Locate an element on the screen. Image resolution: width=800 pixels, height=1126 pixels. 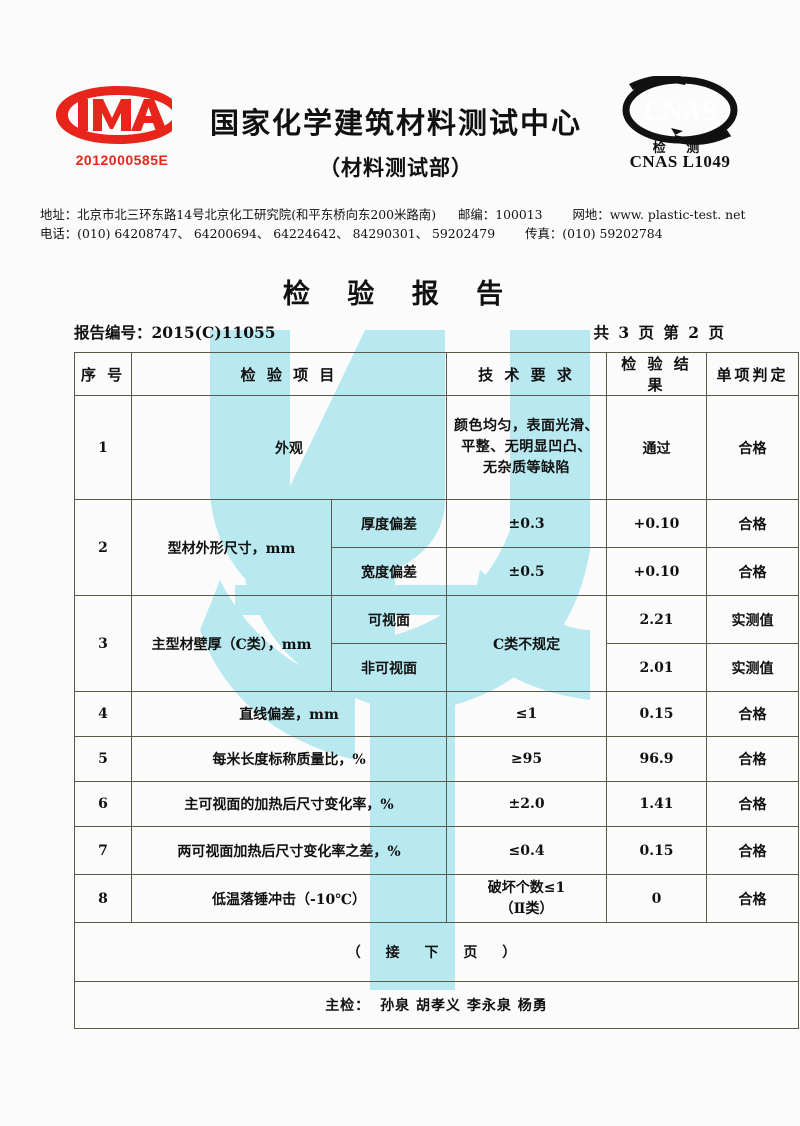
cell-item: 低温落锤冲击（-10℃） is located at coordinates (289, 898).